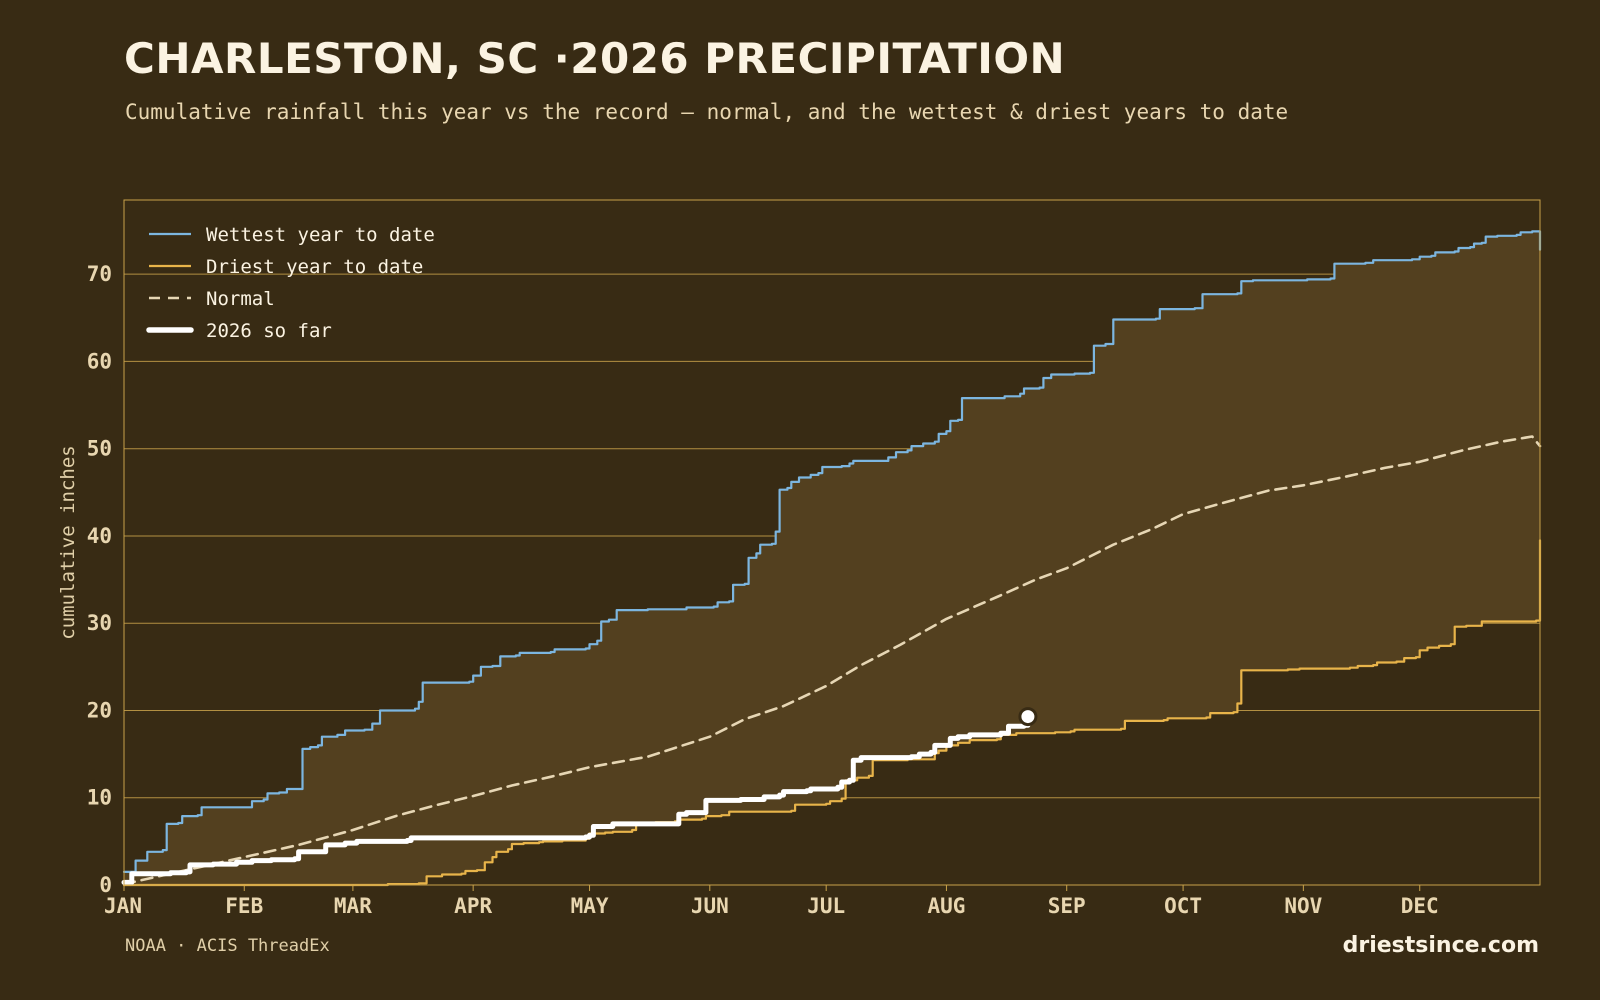  What do you see at coordinates (123, 906) in the screenshot?
I see `x-tick-label: JAN` at bounding box center [123, 906].